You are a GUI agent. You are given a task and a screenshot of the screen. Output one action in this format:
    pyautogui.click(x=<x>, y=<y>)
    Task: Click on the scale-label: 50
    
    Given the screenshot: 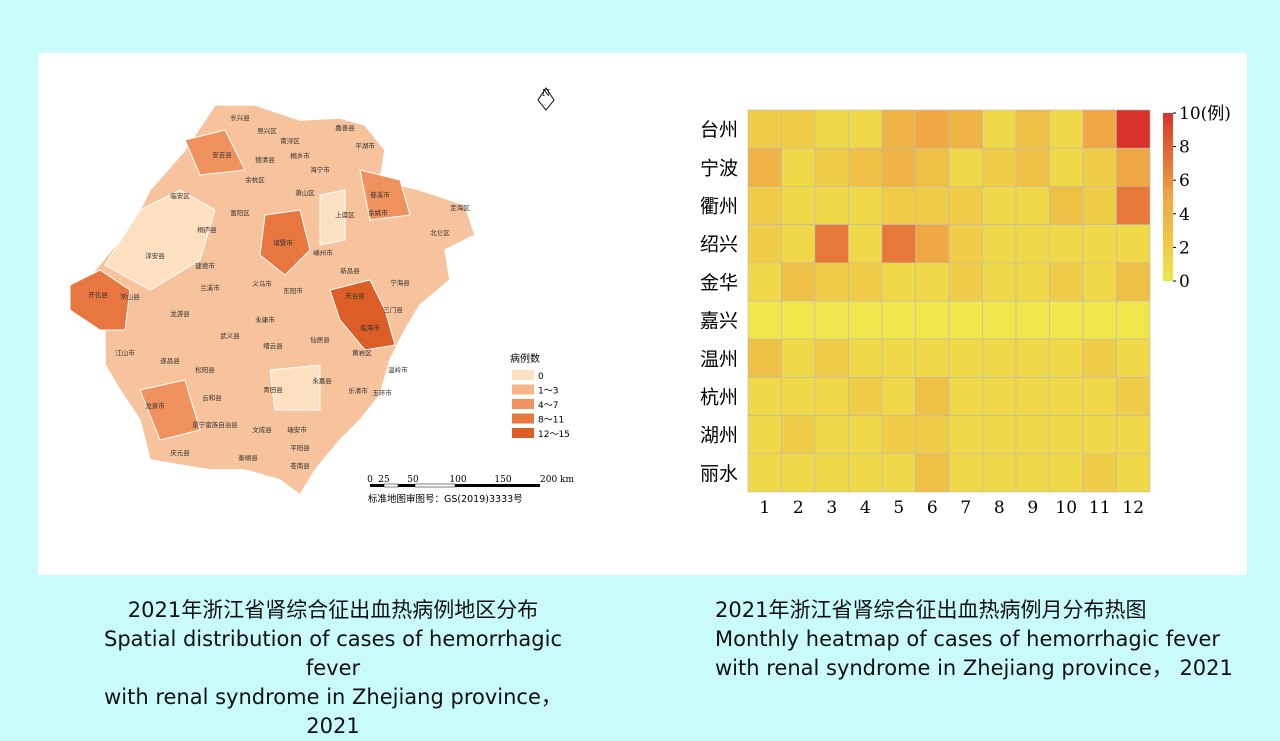 What is the action you would take?
    pyautogui.click(x=413, y=480)
    